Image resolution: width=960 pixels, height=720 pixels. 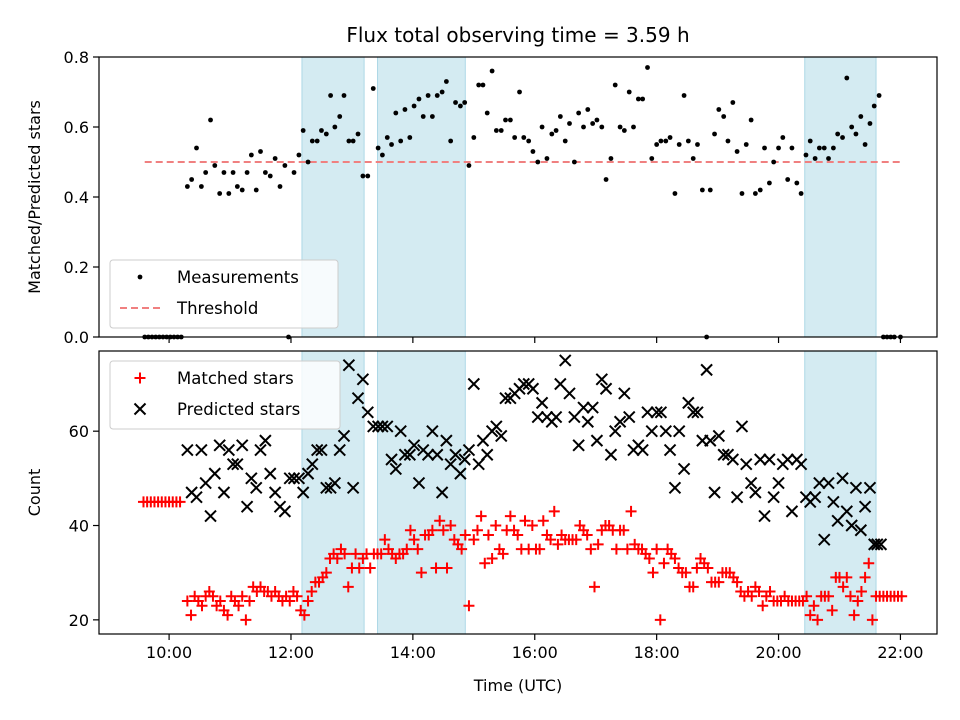 What do you see at coordinates (76, 337) in the screenshot?
I see `y-tick-label: 0.0` at bounding box center [76, 337].